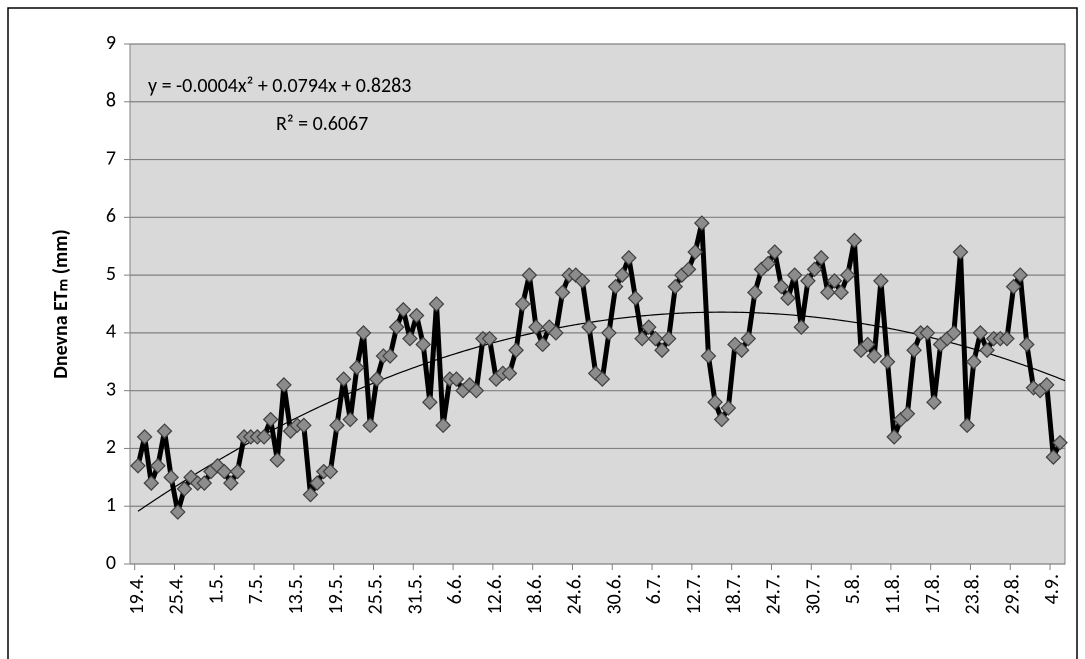 Image resolution: width=1085 pixels, height=659 pixels. I want to click on y-tick-label: 4, so click(111, 332).